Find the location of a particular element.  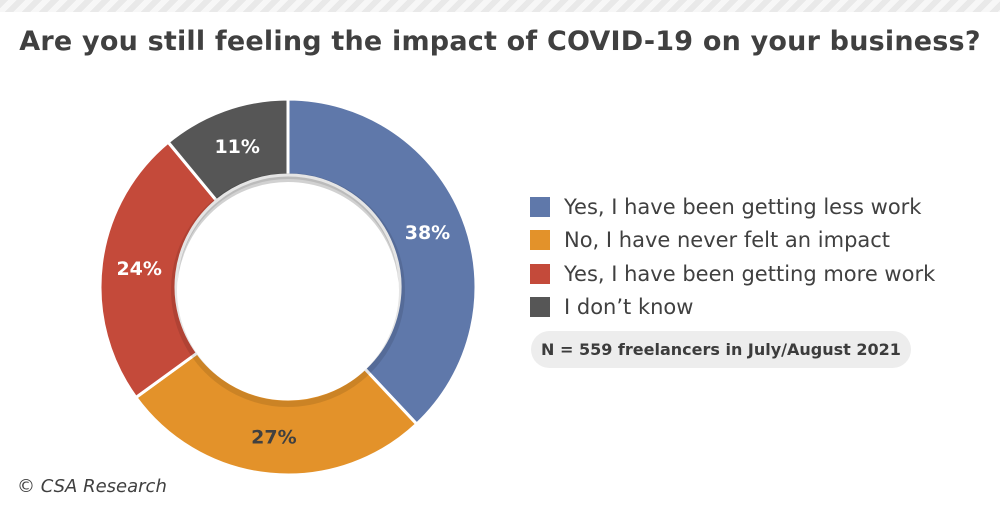

legend-label: No, I have never felt an impact is located at coordinates (727, 240).